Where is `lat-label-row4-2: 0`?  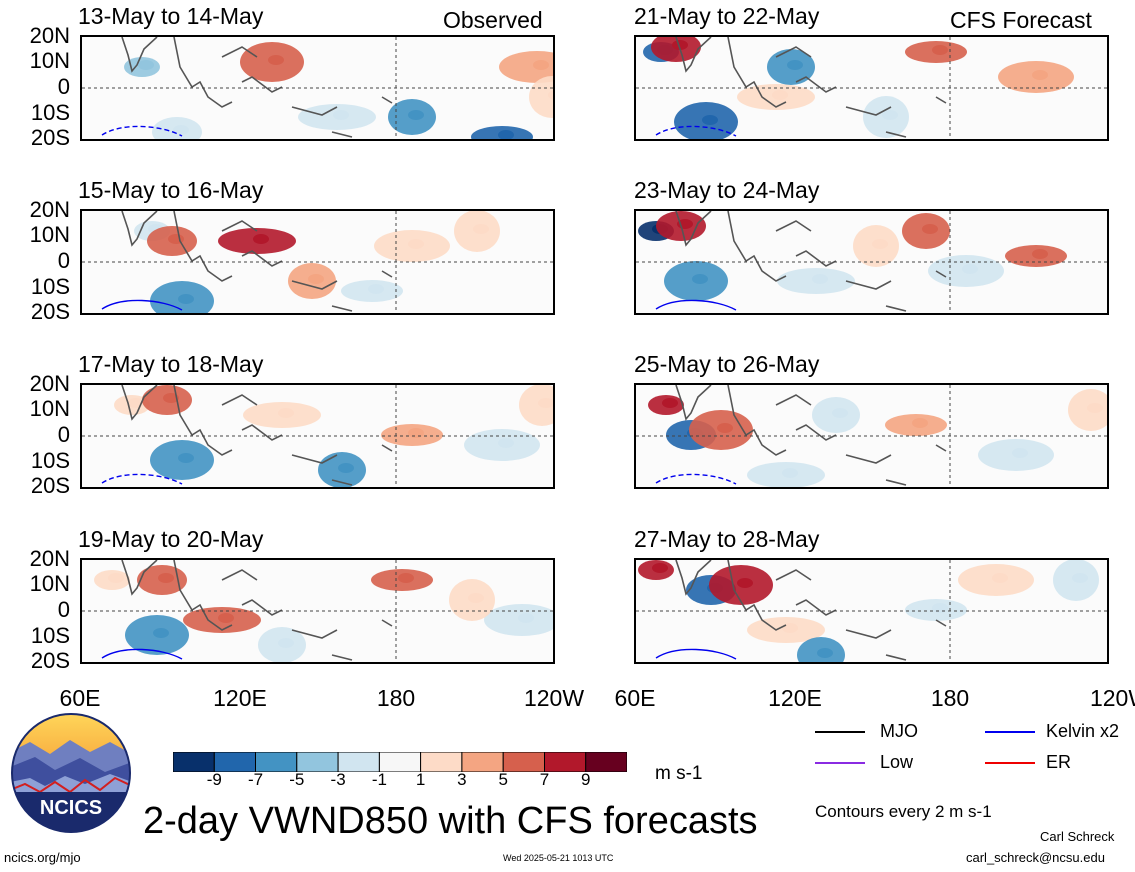
lat-label-row4-2: 0 is located at coordinates (63, 609).